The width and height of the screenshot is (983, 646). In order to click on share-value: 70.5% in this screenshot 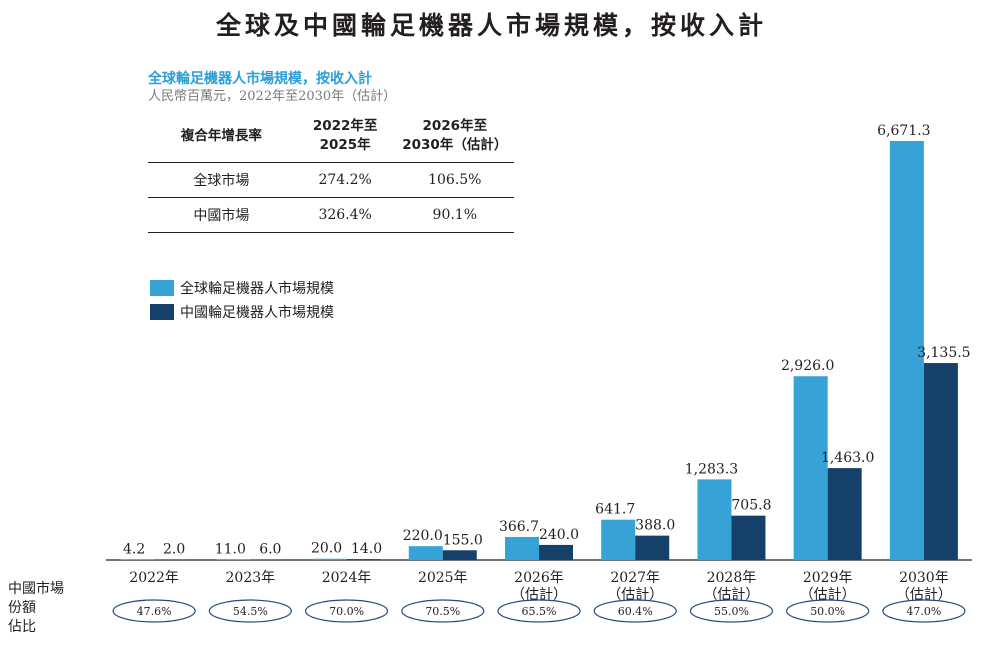, I will do `click(442, 611)`.